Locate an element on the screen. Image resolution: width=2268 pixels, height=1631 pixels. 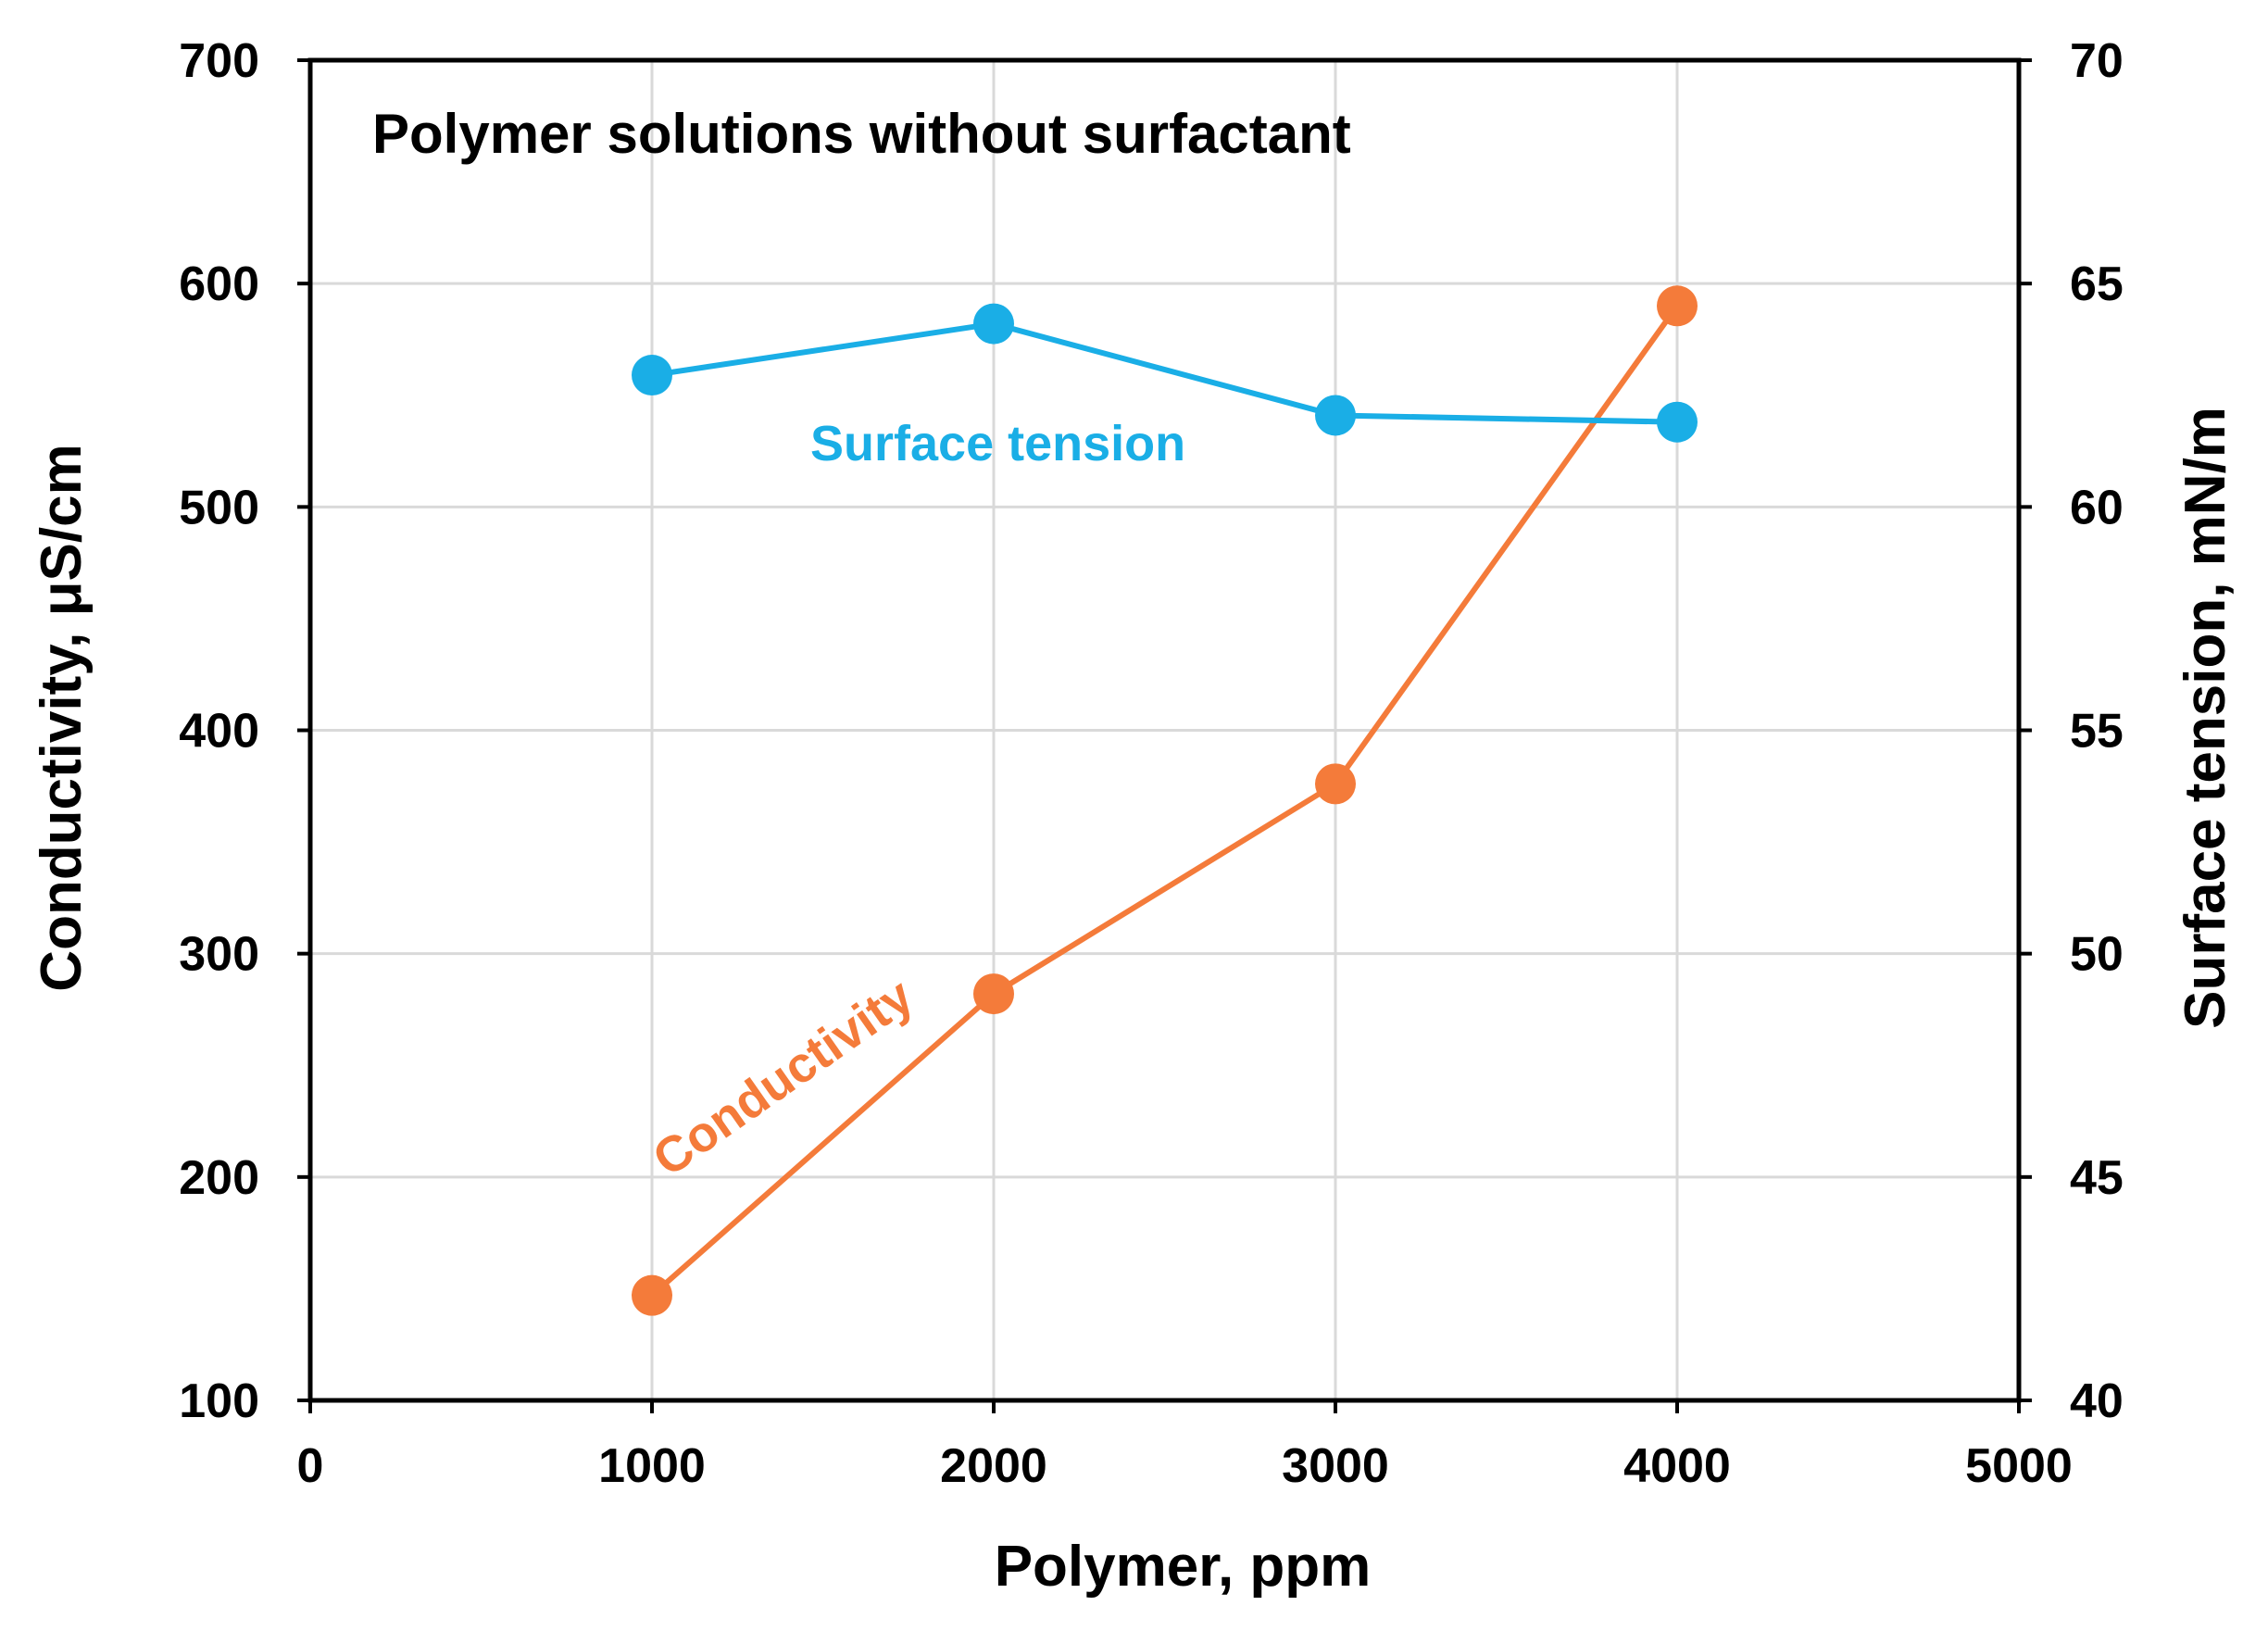
y-axis-right-title: Surface tension, mN/m is located at coordinates (2205, 718).